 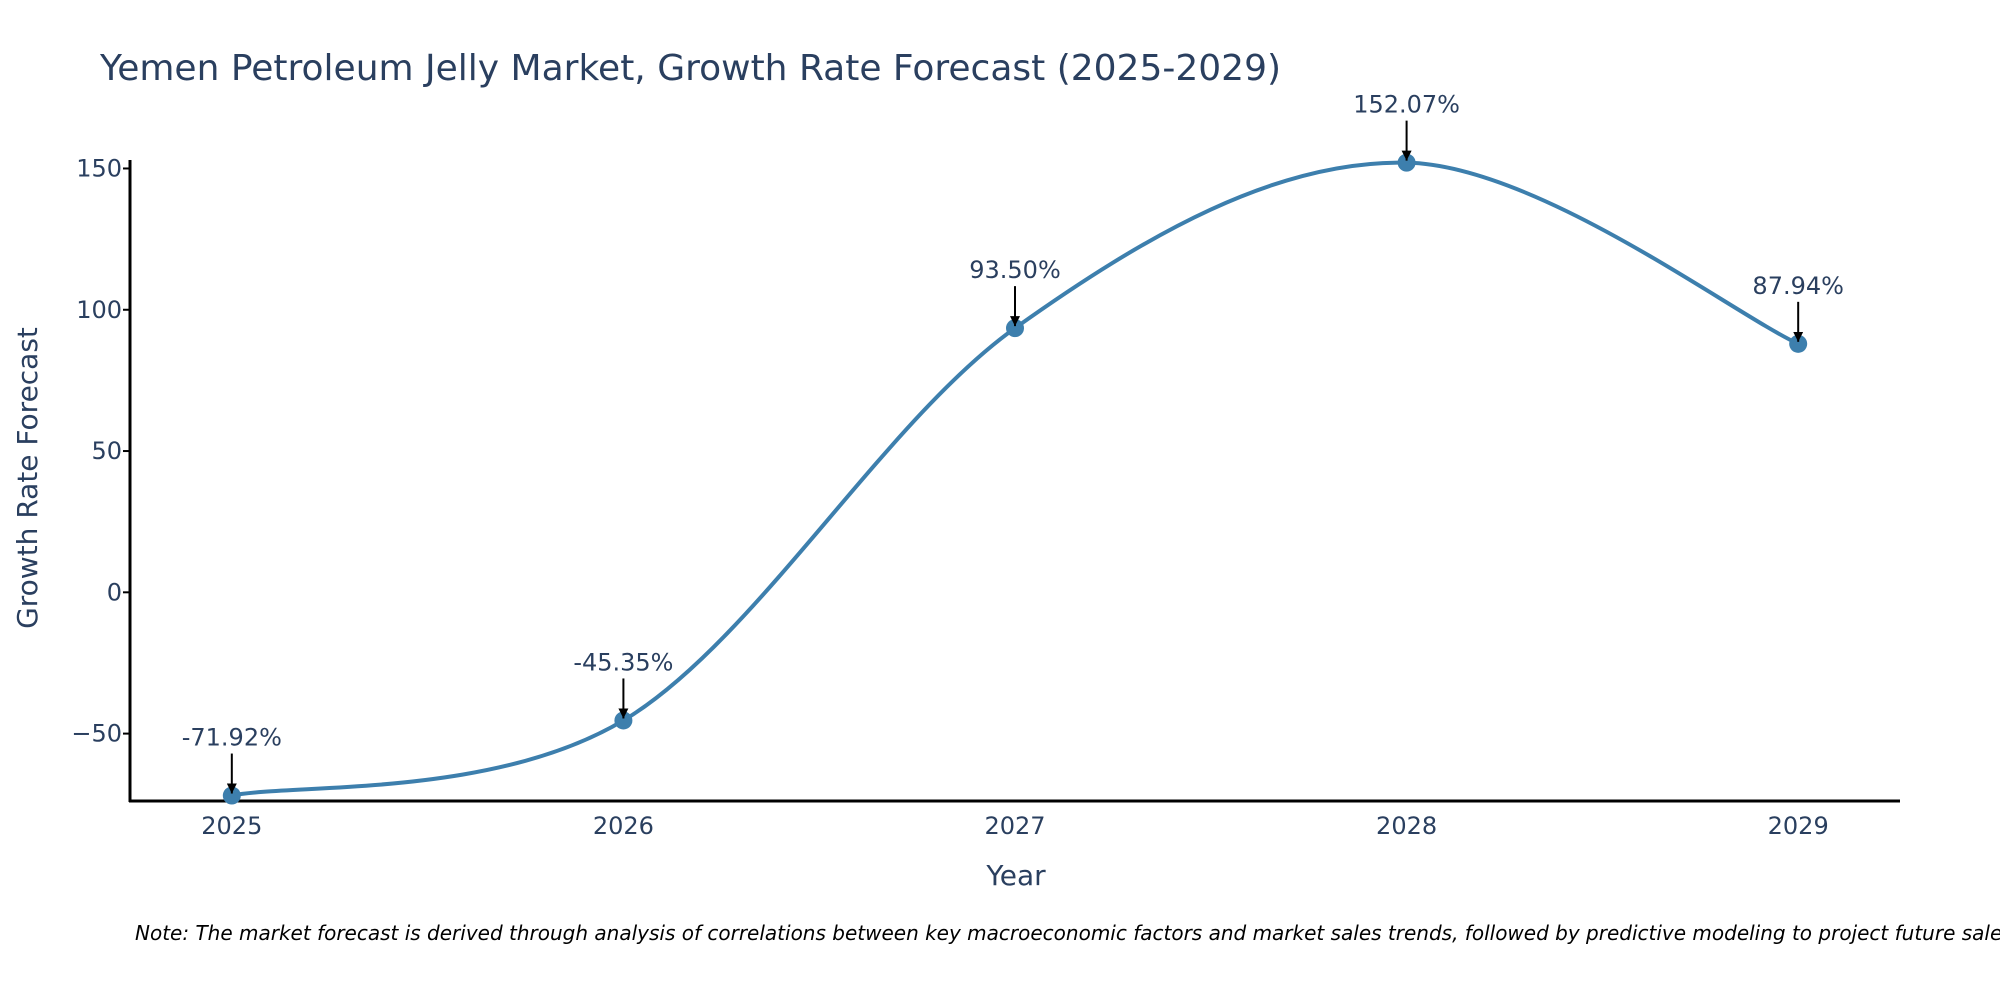 What do you see at coordinates (99, 168) in the screenshot?
I see `y-tick-label: 150` at bounding box center [99, 168].